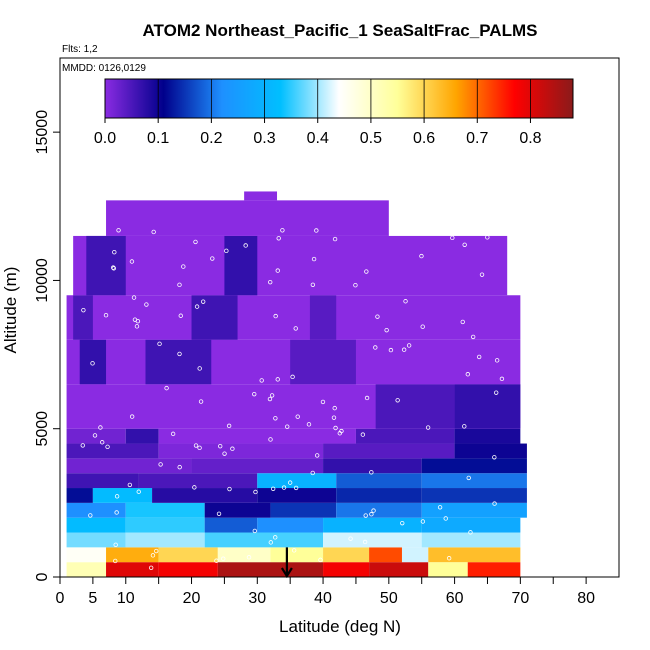 This screenshot has width=650, height=650. What do you see at coordinates (104, 68) in the screenshot?
I see `dates-label: MMDD: 0126,0129` at bounding box center [104, 68].